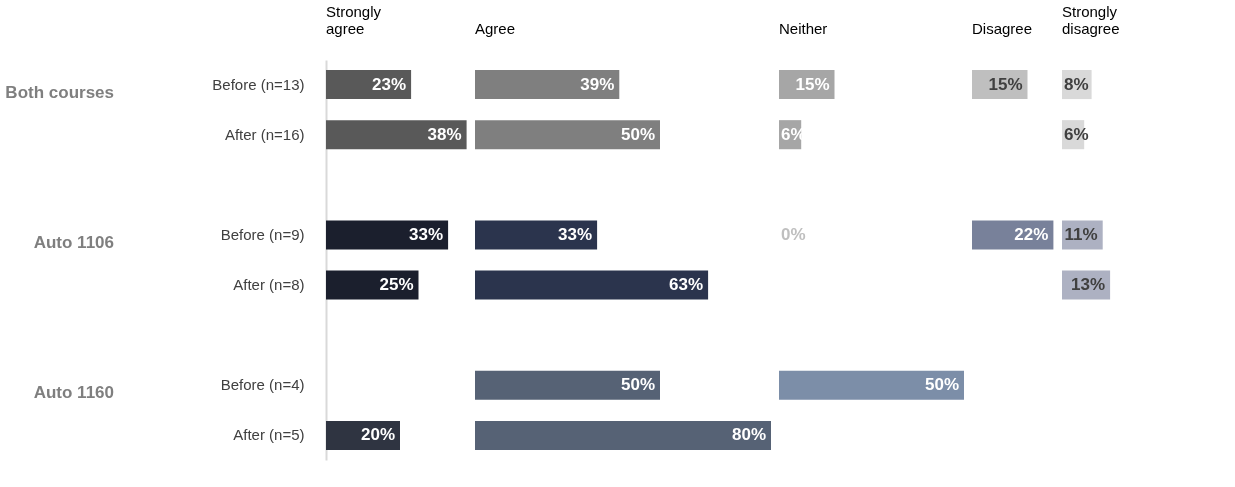 This screenshot has width=1235, height=487. I want to click on chart-title: Strongly agree, so click(354, 20).